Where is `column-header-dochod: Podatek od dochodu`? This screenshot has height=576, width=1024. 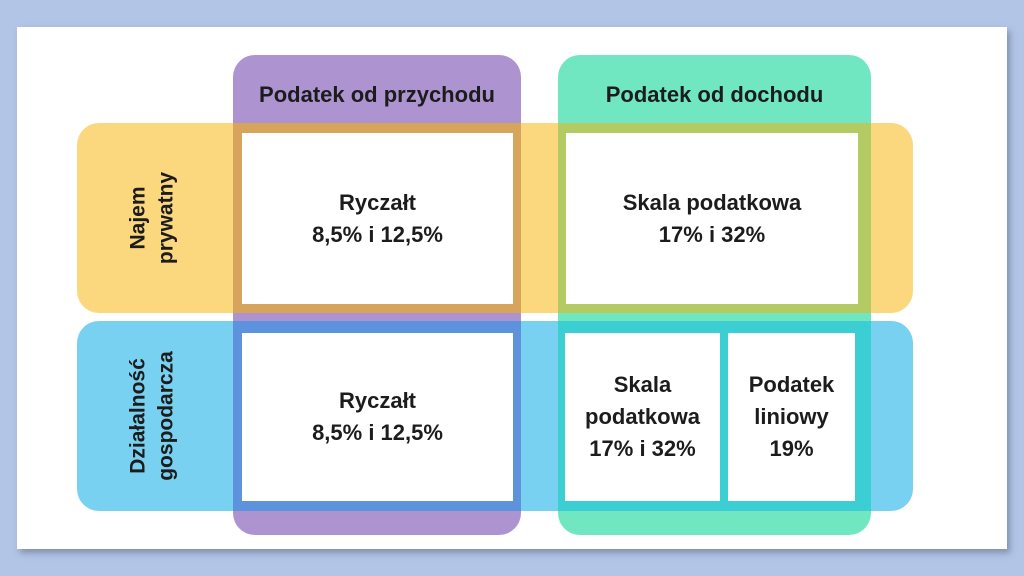 column-header-dochod: Podatek od dochodu is located at coordinates (714, 94).